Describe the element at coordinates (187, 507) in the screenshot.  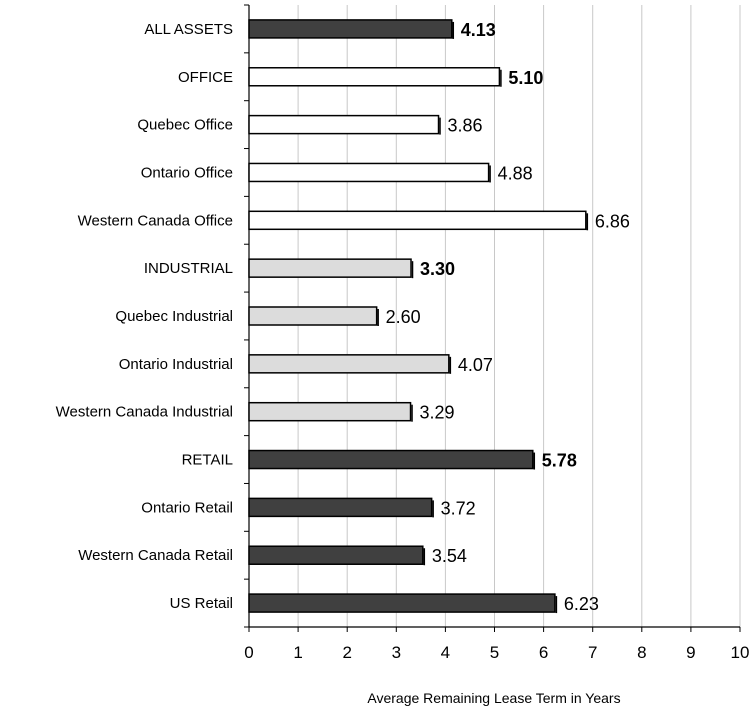
I see `category-label: Ontario Retail` at that location.